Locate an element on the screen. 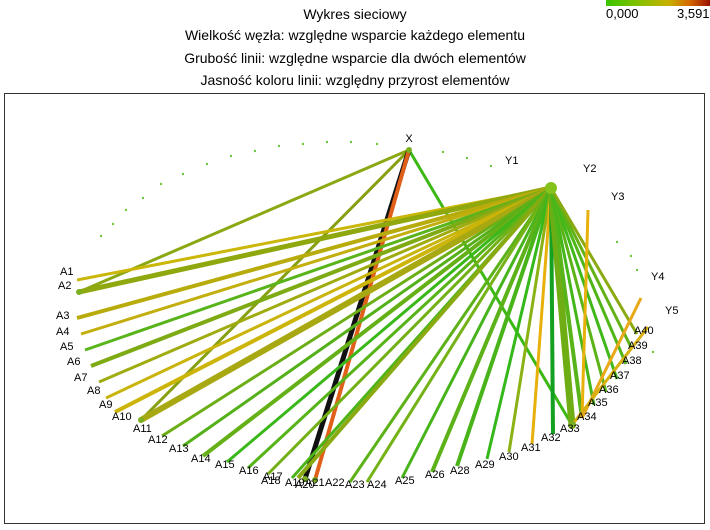  edge-y3-a34 is located at coordinates (585, 314).